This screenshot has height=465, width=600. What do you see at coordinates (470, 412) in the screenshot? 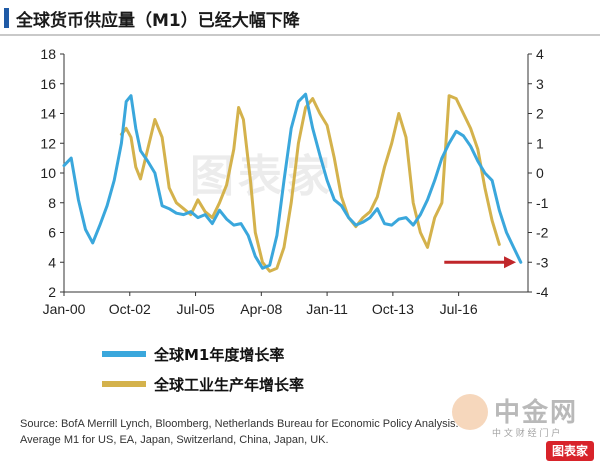
I see `brand-logo-icon` at bounding box center [470, 412].